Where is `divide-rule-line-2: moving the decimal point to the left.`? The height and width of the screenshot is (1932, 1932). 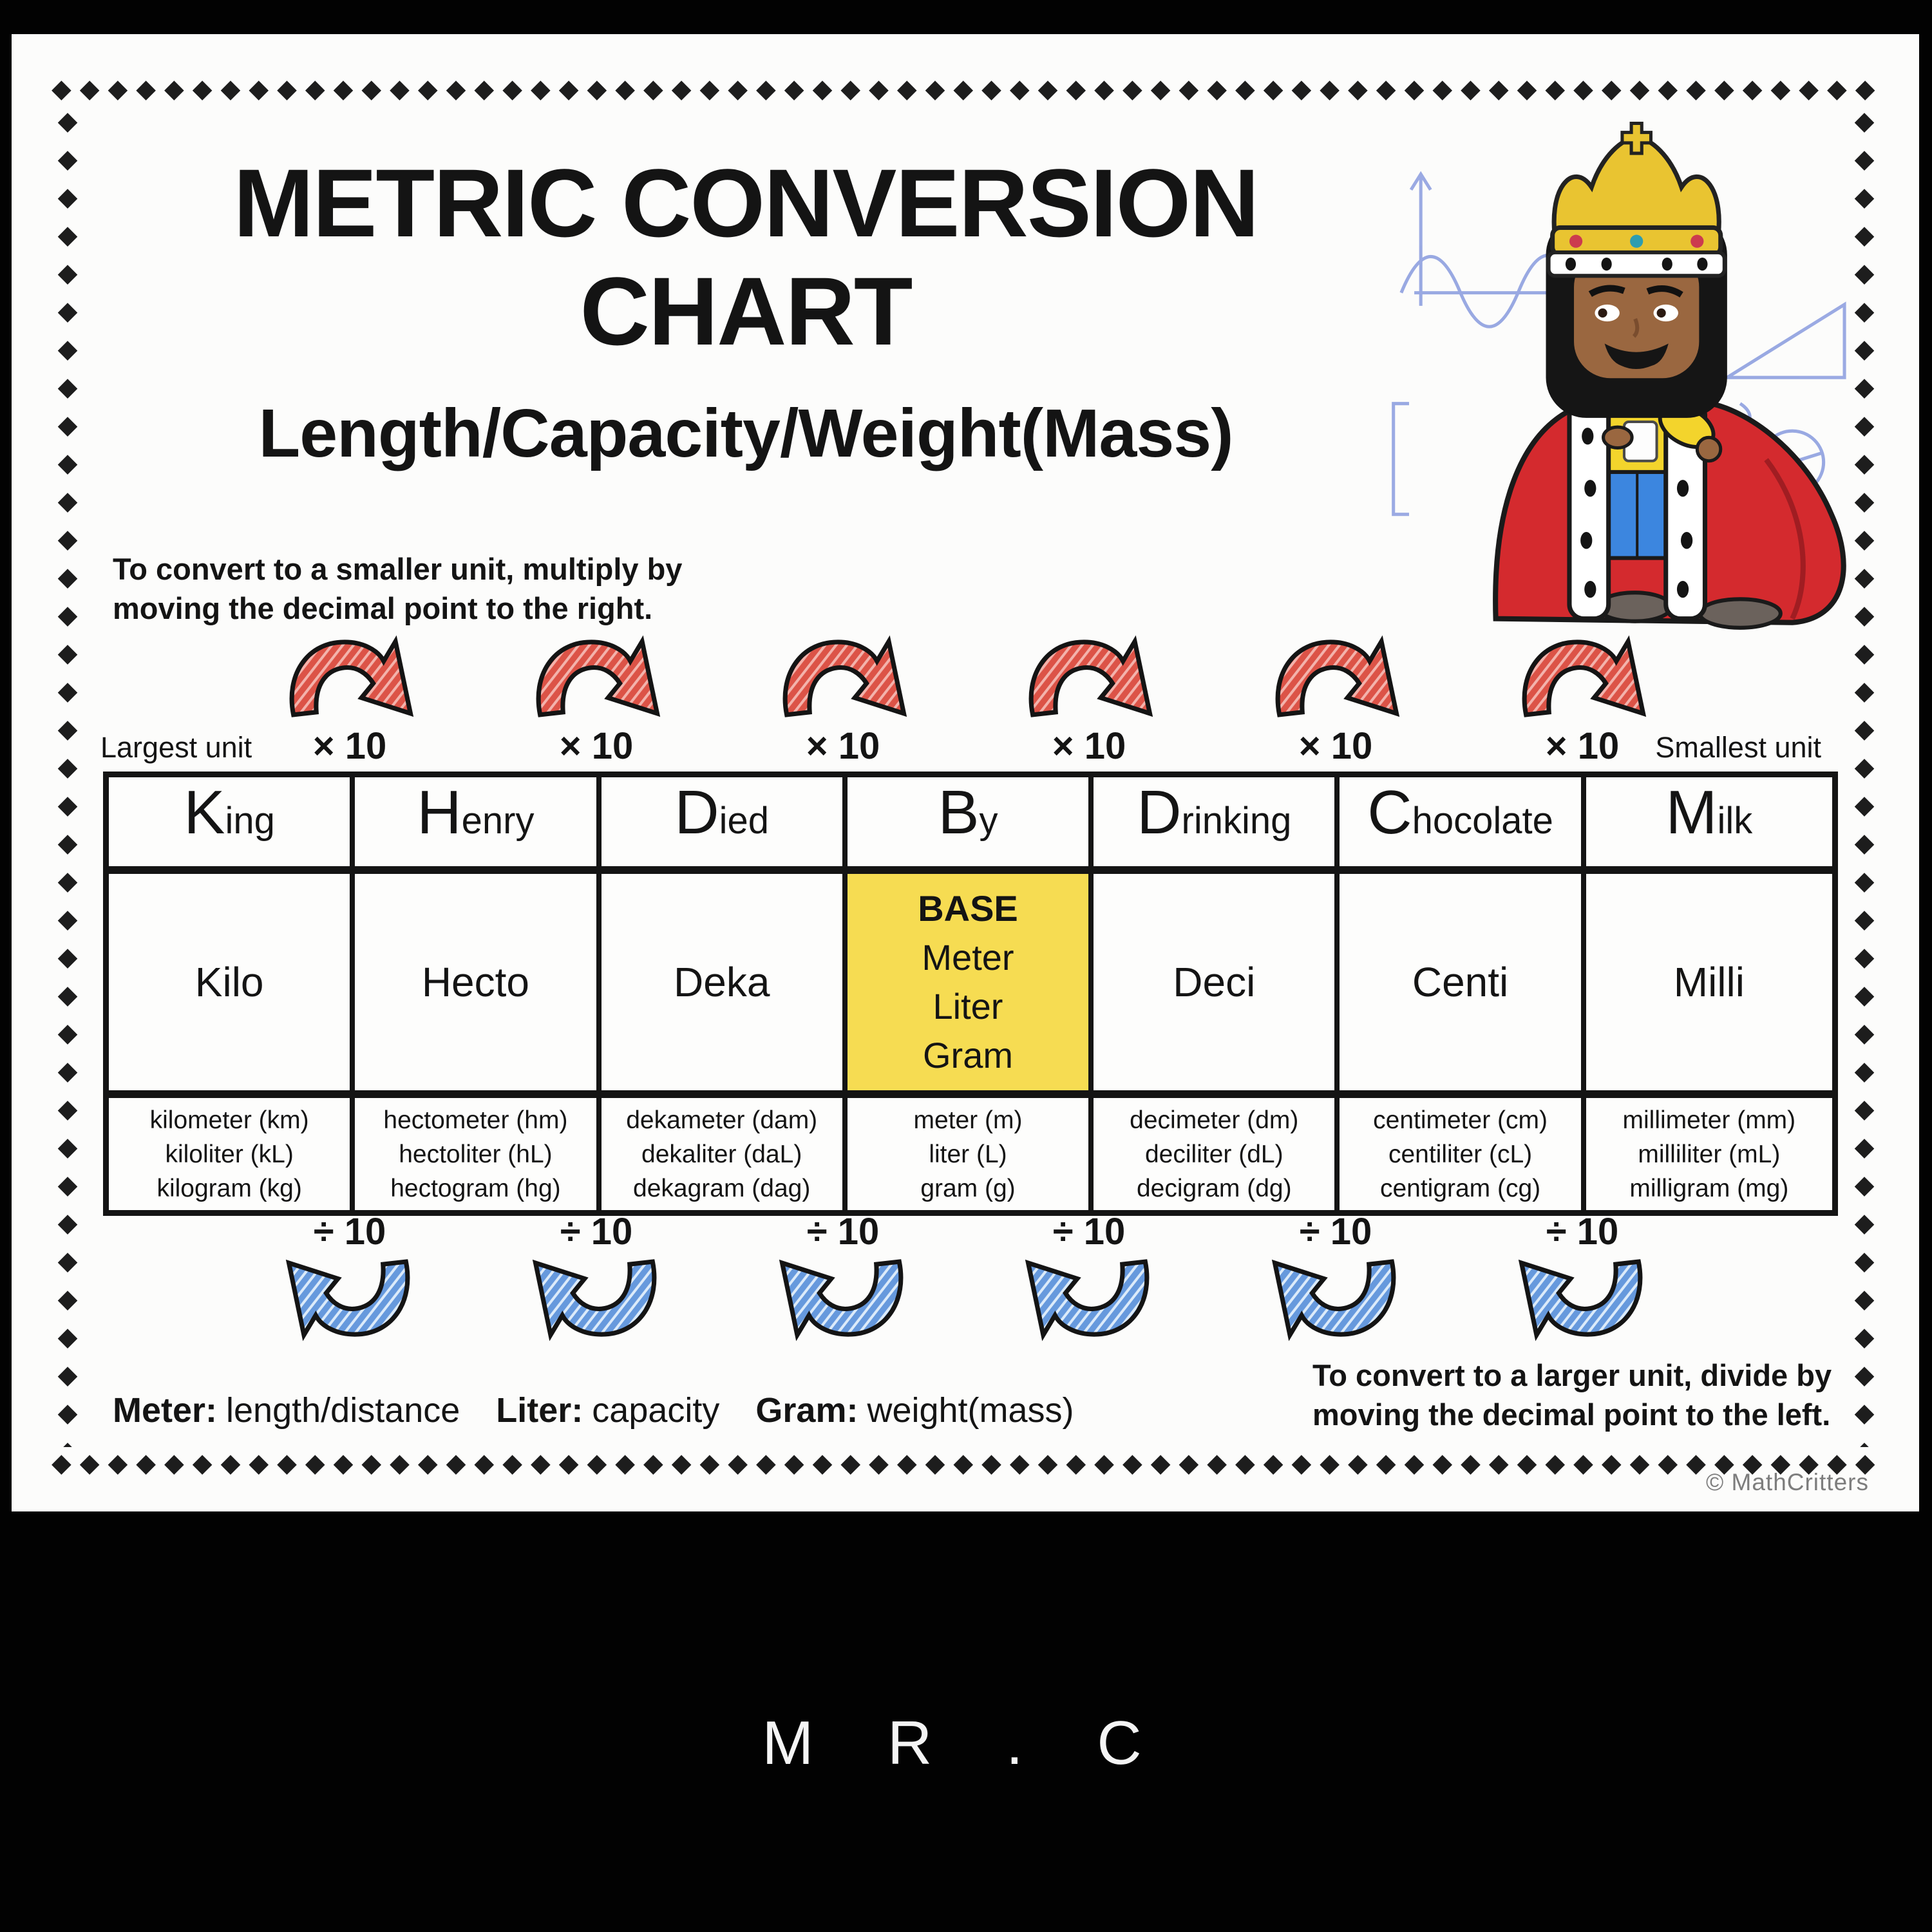
divide-rule-line-2: moving the decimal point to the left. is located at coordinates (1572, 1415).